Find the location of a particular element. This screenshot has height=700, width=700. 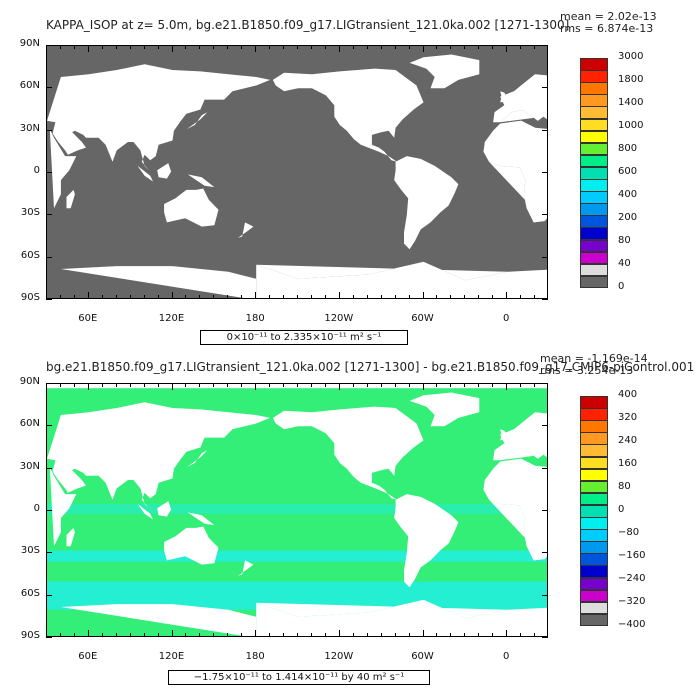

lon-tick-label: 0 is located at coordinates (506, 318).